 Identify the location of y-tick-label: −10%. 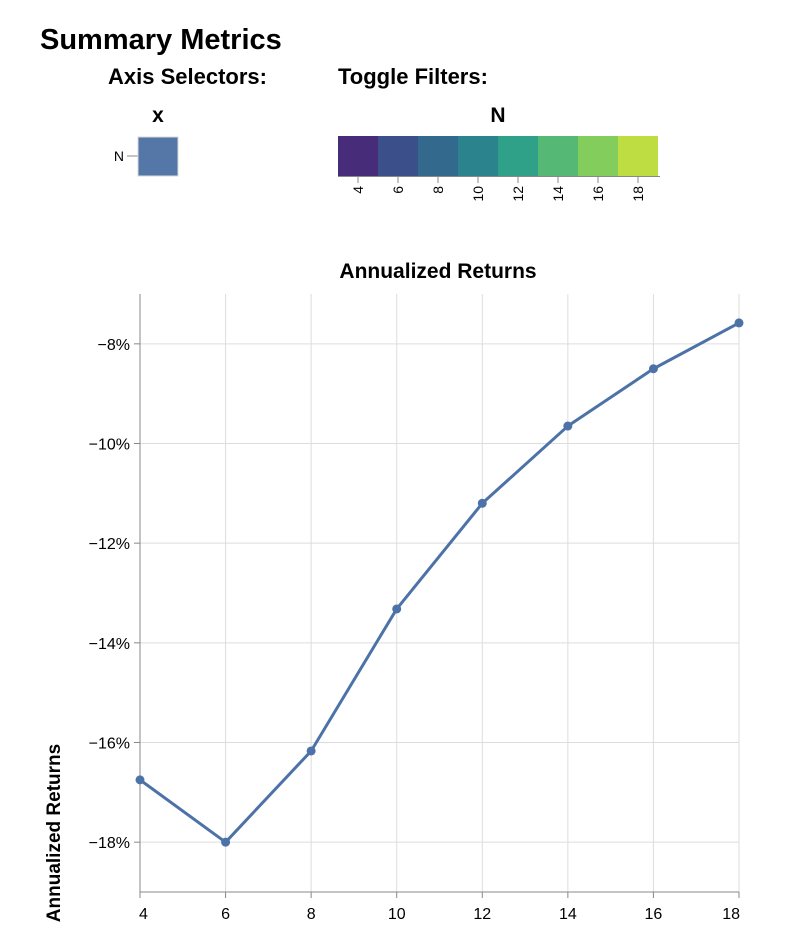
(109, 445).